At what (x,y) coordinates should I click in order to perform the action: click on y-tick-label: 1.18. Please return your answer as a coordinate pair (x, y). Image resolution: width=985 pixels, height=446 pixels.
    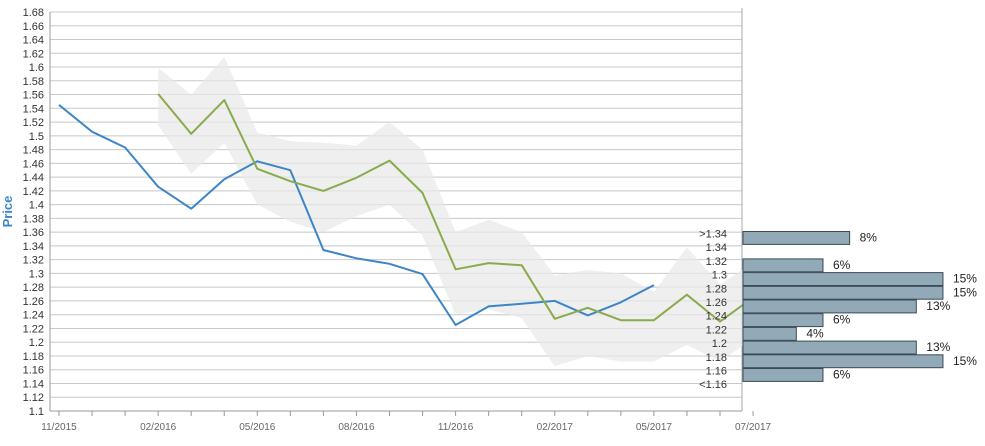
    Looking at the image, I should click on (33, 357).